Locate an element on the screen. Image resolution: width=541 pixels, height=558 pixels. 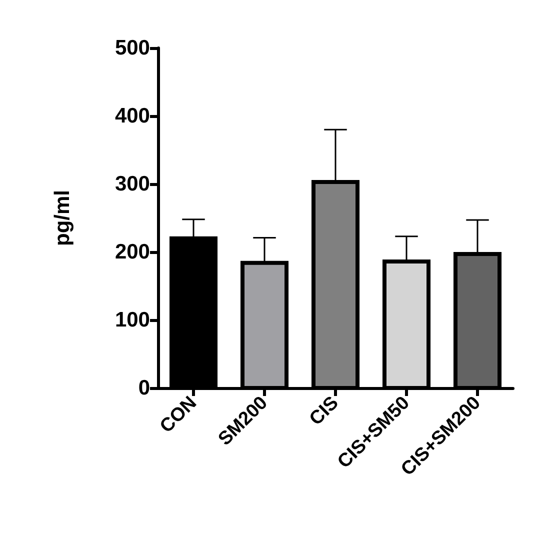
y-tick-label: 100 is located at coordinates (132, 320).